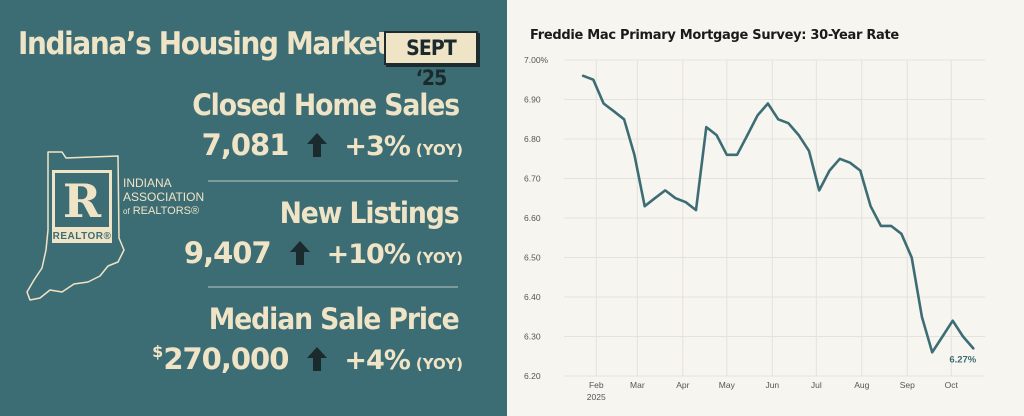 The height and width of the screenshot is (416, 1024). Describe the element at coordinates (532, 100) in the screenshot. I see `y-tick-label: 6.90` at that location.